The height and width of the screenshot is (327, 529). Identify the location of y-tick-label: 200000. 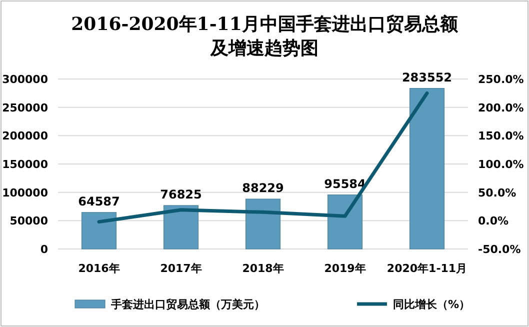
(25, 136).